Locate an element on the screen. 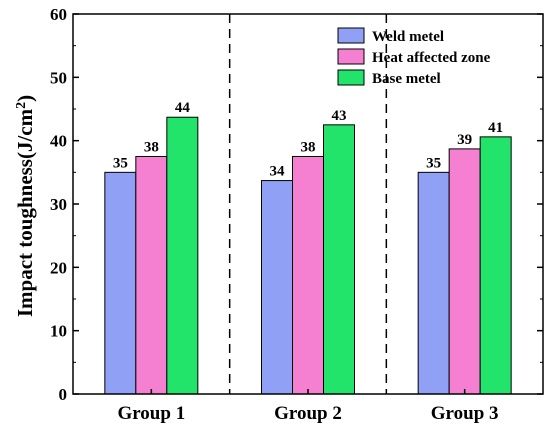 The image size is (550, 433). bar-value-label: 43 is located at coordinates (339, 116).